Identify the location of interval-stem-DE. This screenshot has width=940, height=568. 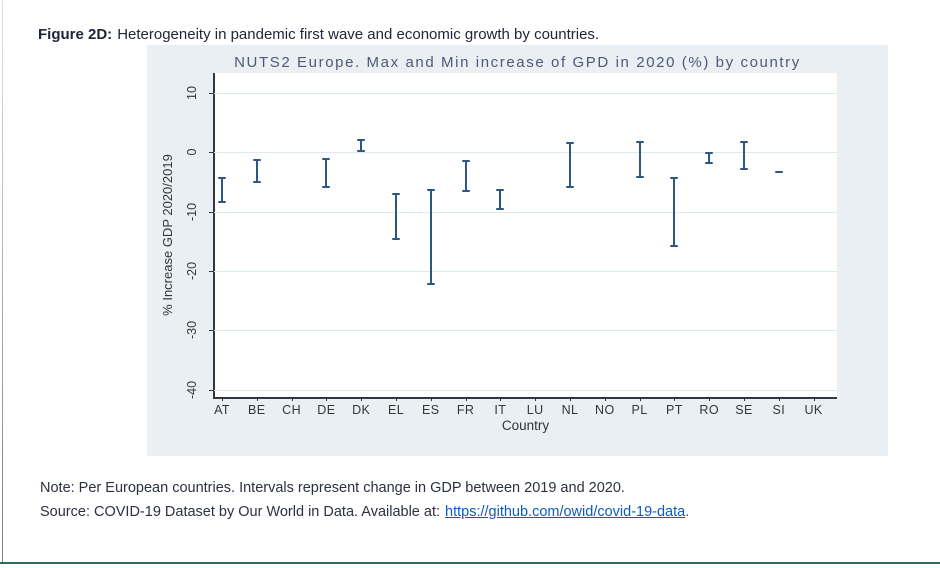
(326, 172).